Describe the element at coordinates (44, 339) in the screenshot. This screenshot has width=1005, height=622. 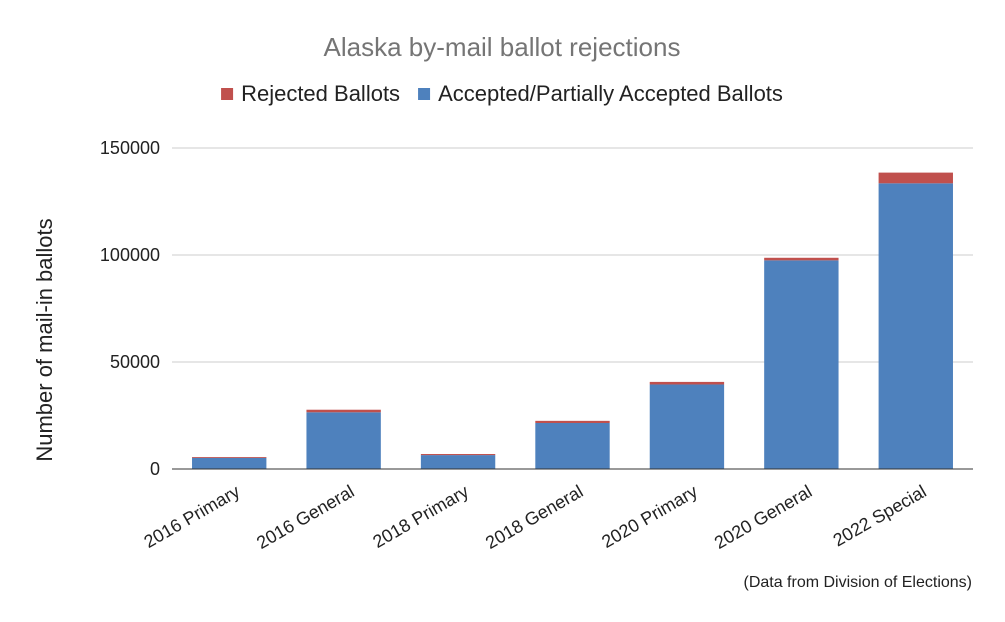
I see `y-axis-label: Number of mail-in ballots` at that location.